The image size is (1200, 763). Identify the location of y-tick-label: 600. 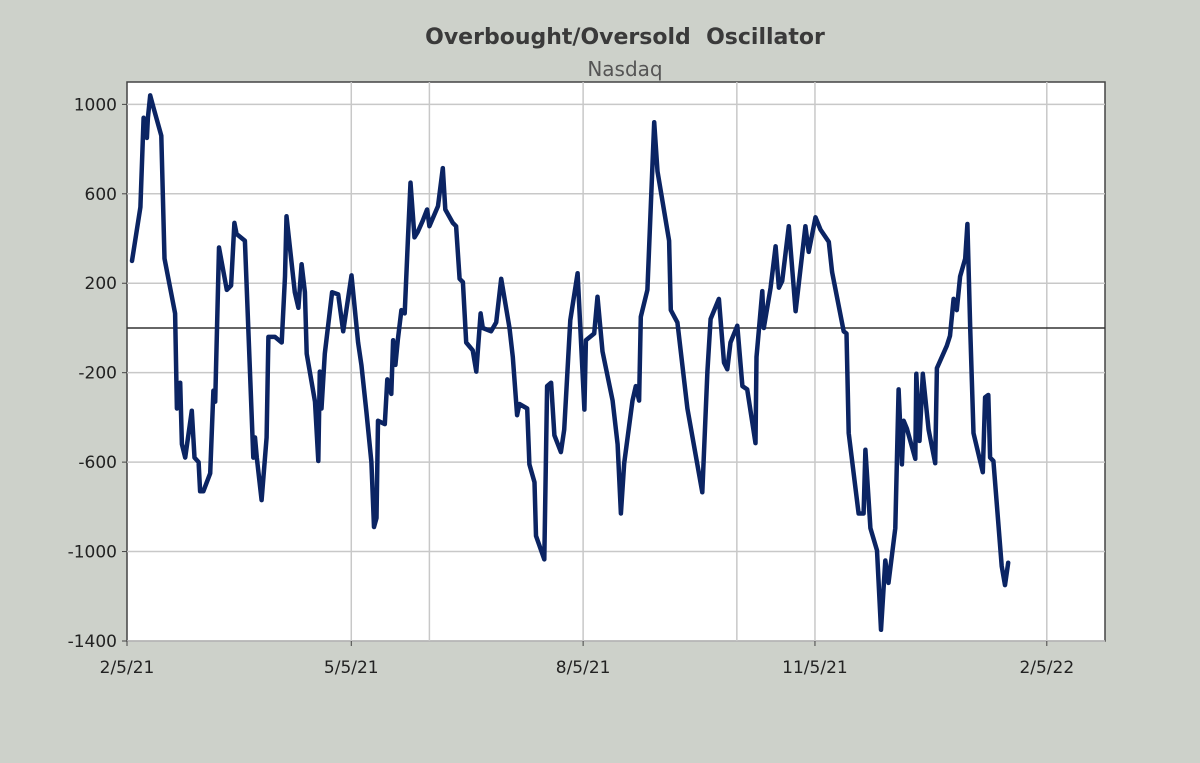
(101, 195).